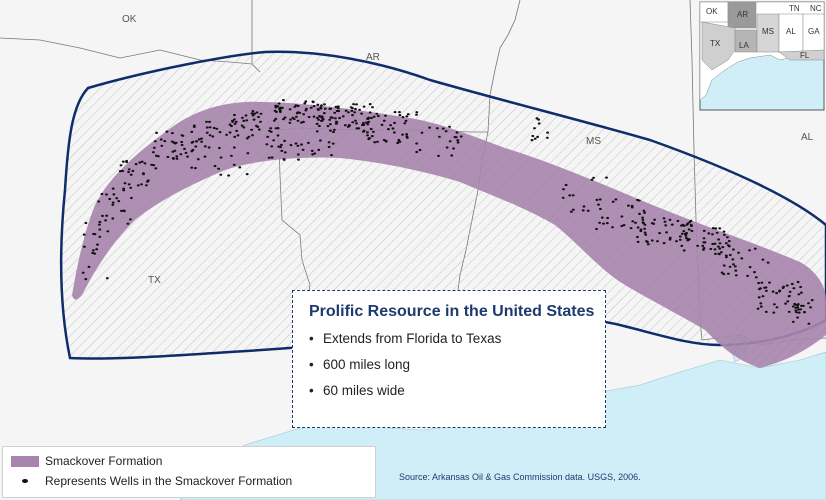 This screenshot has height=500, width=826. What do you see at coordinates (814, 31) in the screenshot?
I see `inset-label-ga: GA` at bounding box center [814, 31].